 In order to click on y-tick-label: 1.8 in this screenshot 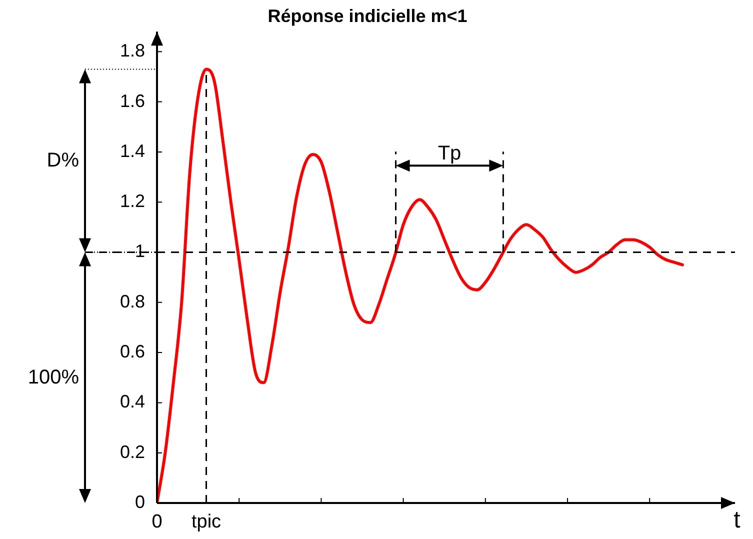, I will do `click(132, 50)`.